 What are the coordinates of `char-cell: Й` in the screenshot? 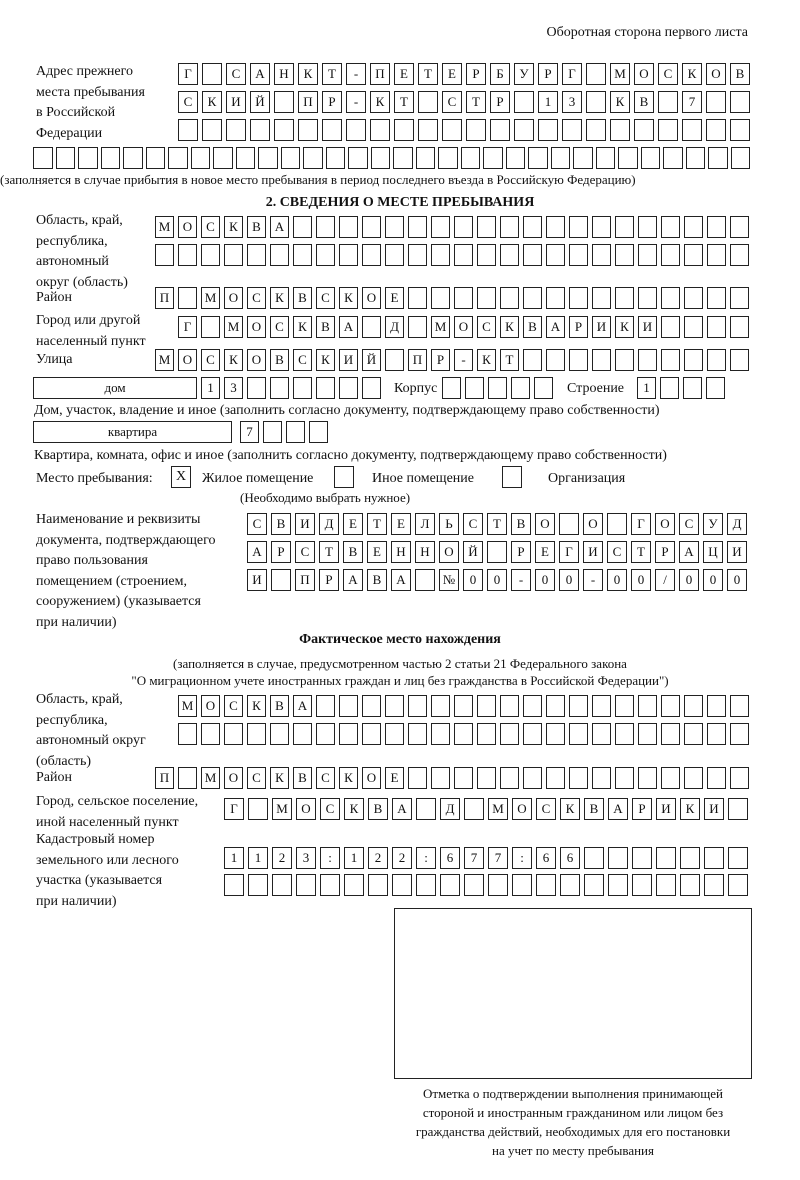 It's located at (473, 552).